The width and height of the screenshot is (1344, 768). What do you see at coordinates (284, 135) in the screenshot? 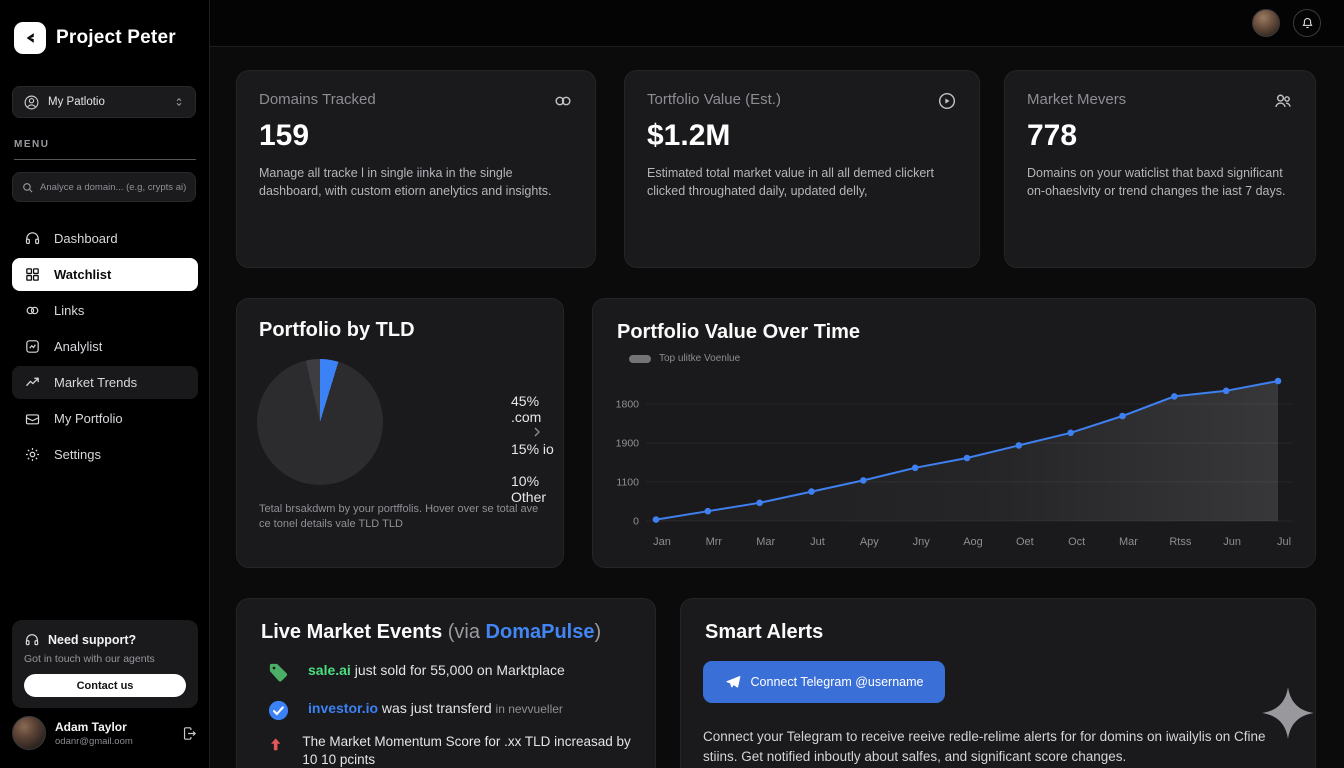
I see `stat-value: 159` at bounding box center [284, 135].